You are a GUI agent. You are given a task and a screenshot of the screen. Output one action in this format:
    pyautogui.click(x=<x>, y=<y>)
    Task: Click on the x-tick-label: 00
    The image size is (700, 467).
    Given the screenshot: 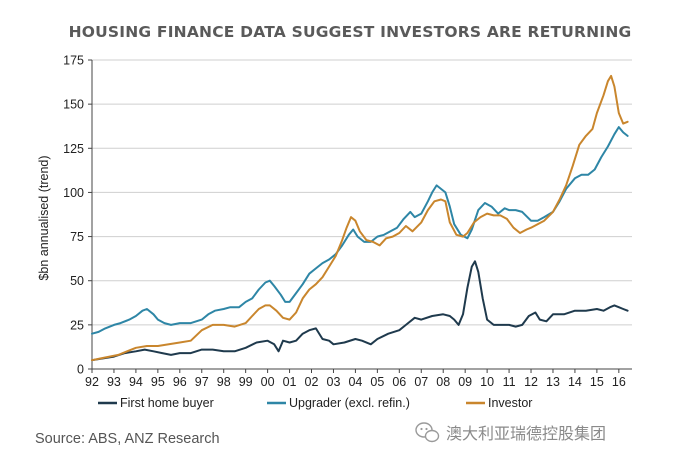 What is the action you would take?
    pyautogui.click(x=268, y=382)
    